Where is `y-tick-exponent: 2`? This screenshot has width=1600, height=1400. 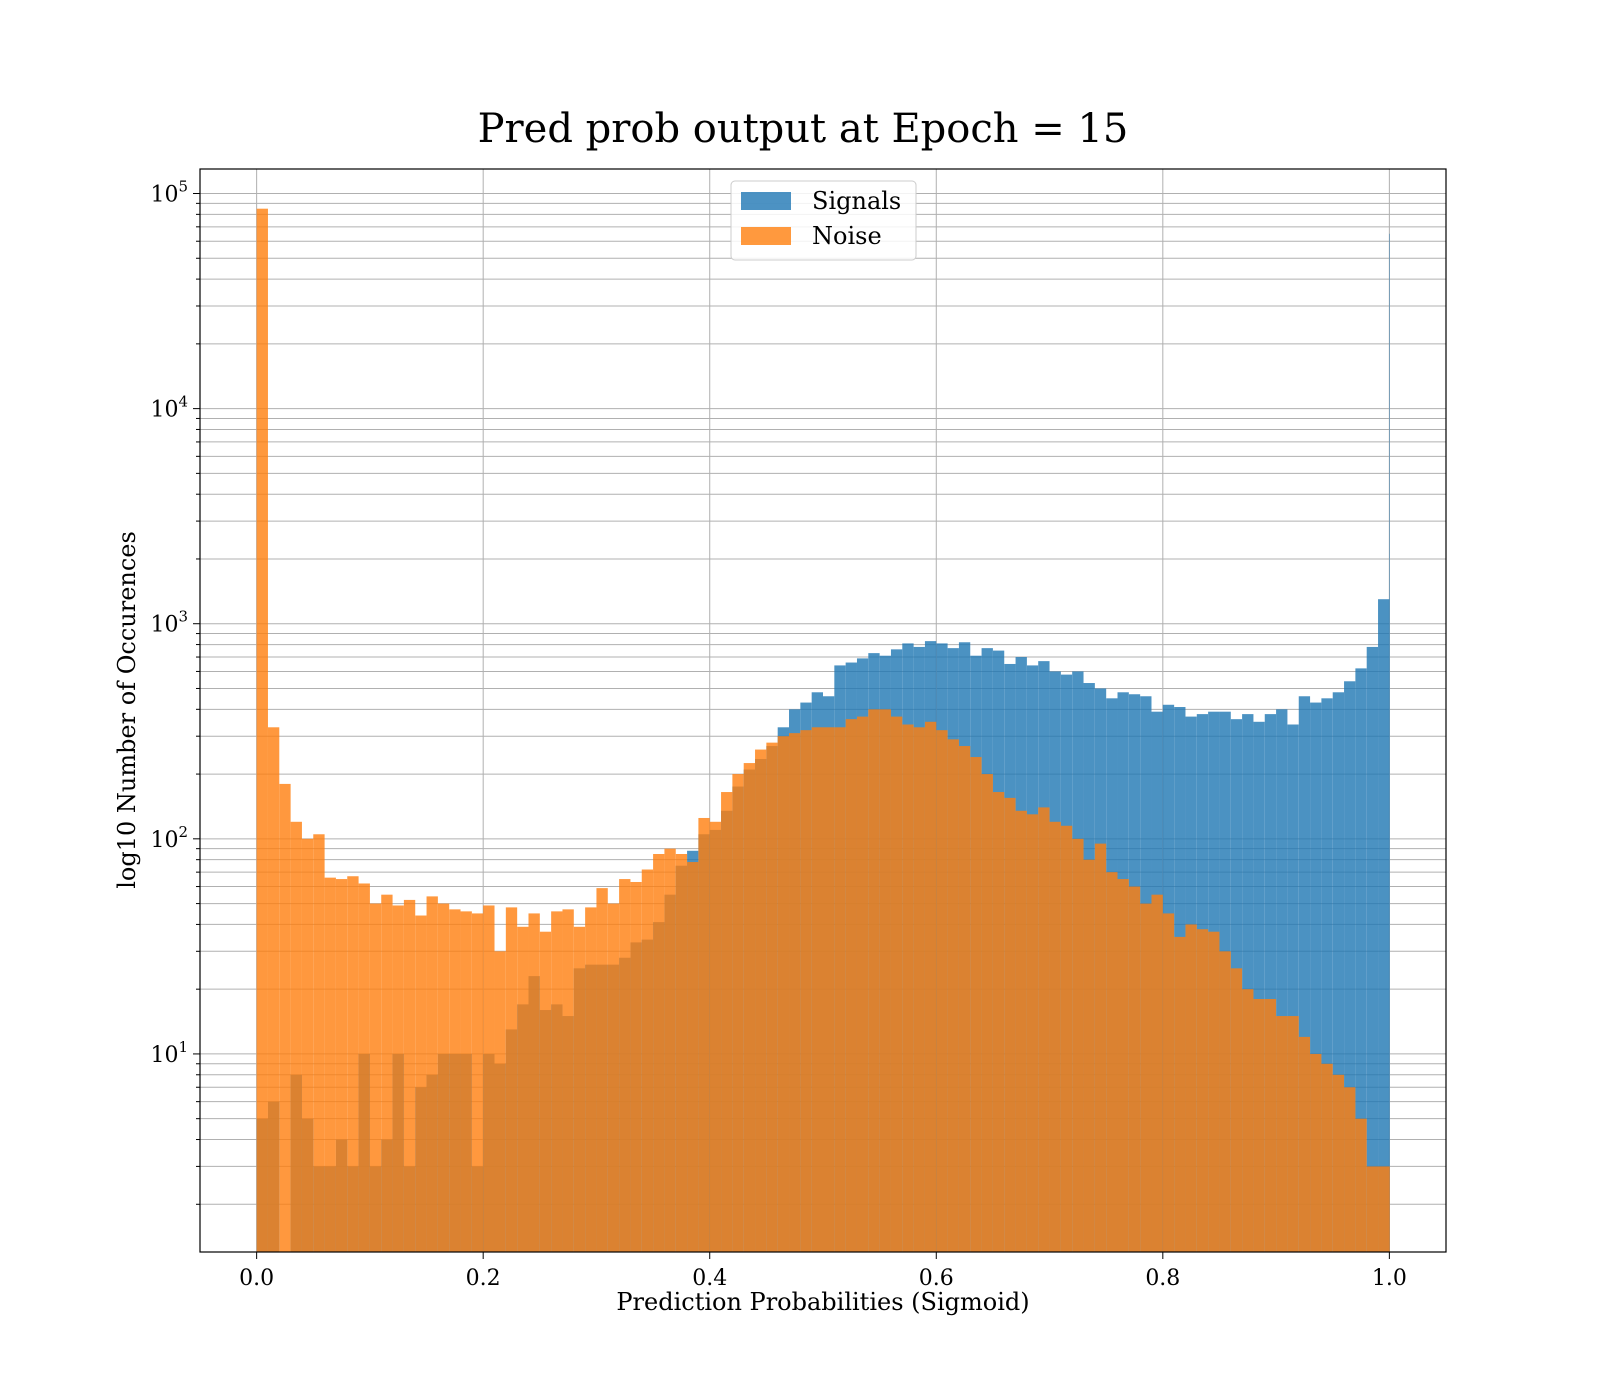
y-tick-exponent: 2 is located at coordinates (183, 832).